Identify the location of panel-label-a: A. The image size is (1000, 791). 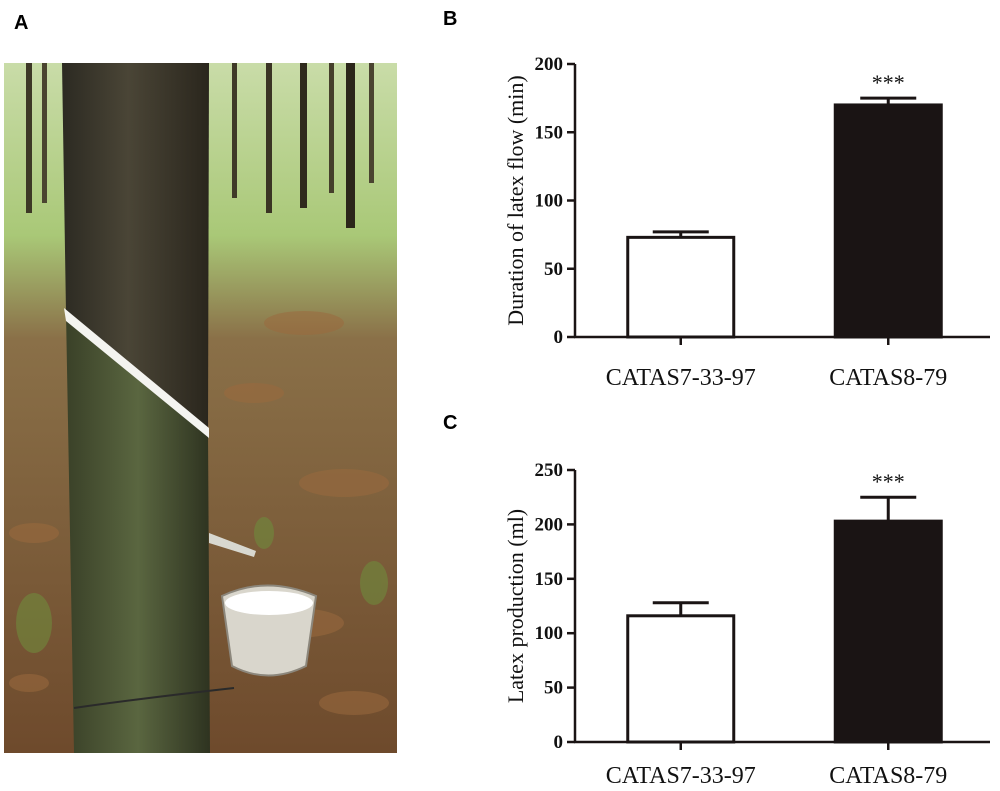
(21, 23).